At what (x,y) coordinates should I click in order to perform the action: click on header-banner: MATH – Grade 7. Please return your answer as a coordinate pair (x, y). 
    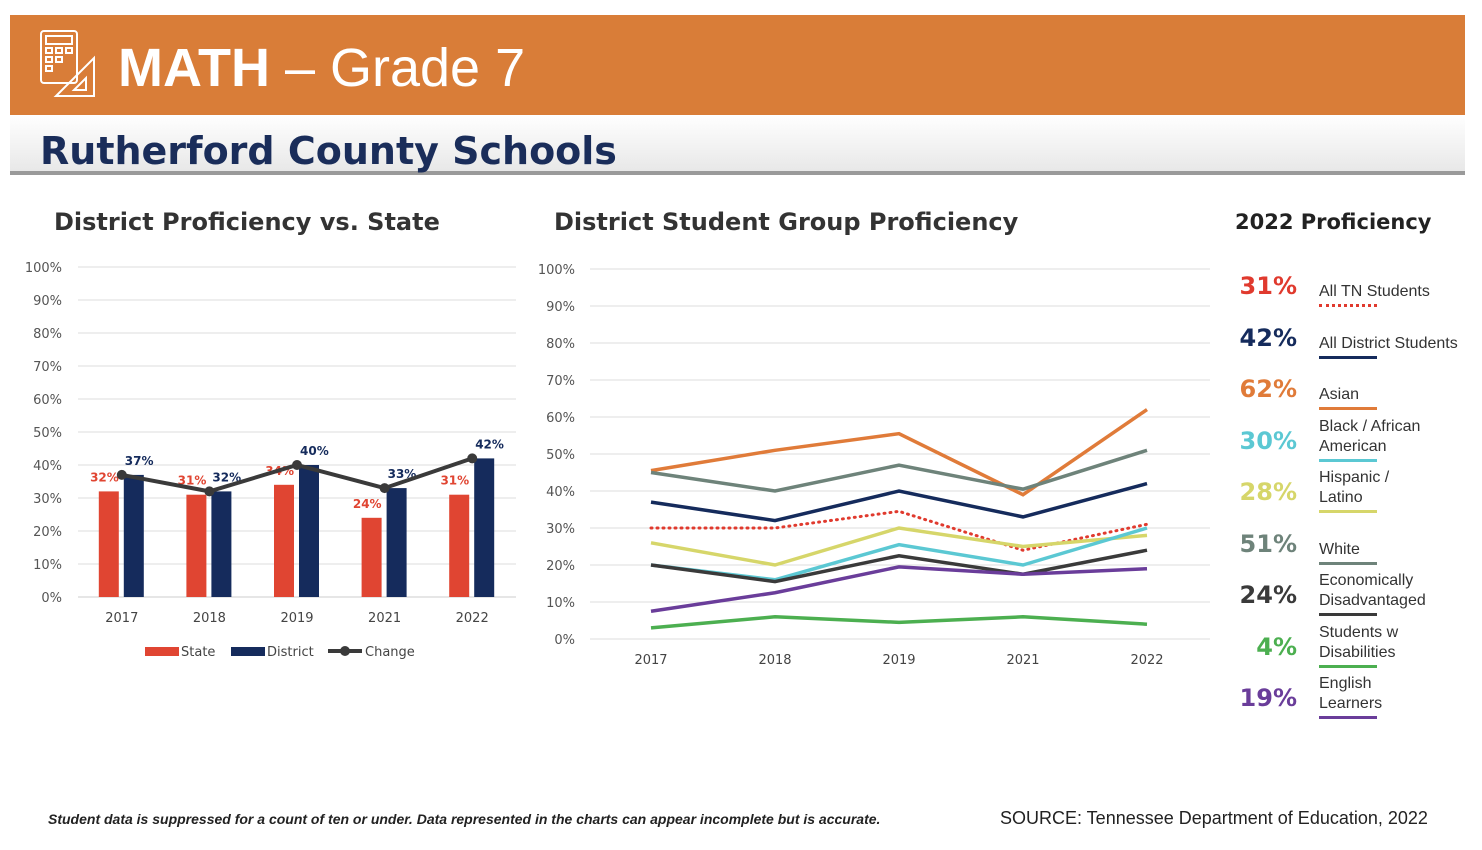
    Looking at the image, I should click on (737, 65).